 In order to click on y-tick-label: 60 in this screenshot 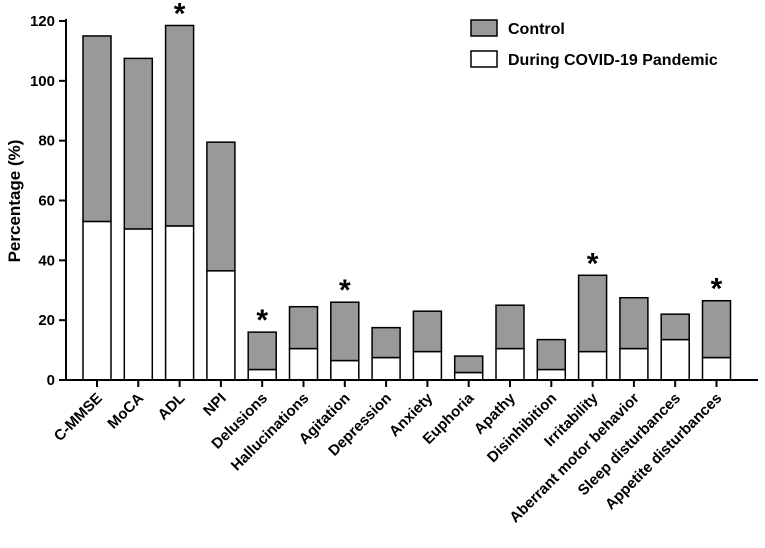, I will do `click(46, 201)`.